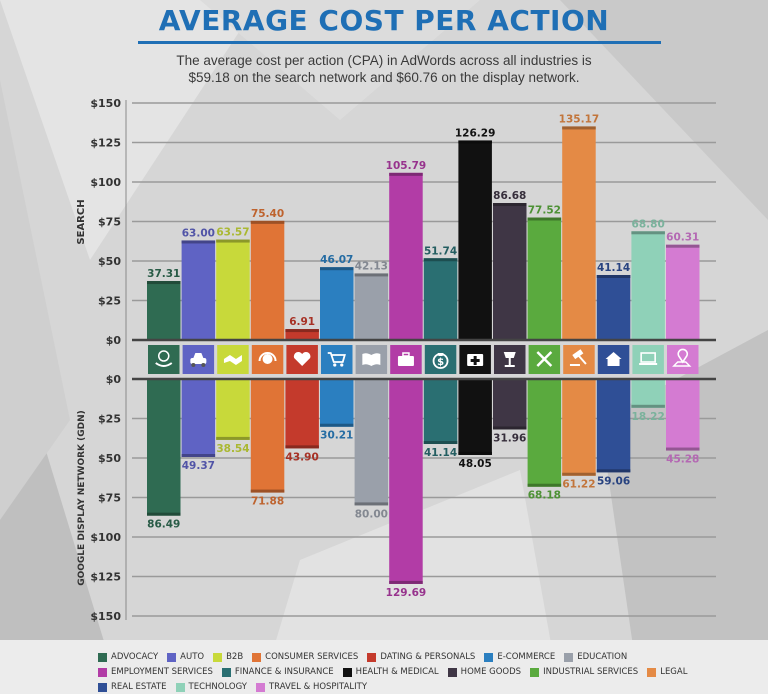 This screenshot has width=768, height=694. Describe the element at coordinates (192, 657) in the screenshot. I see `legend-label: AUTO` at that location.